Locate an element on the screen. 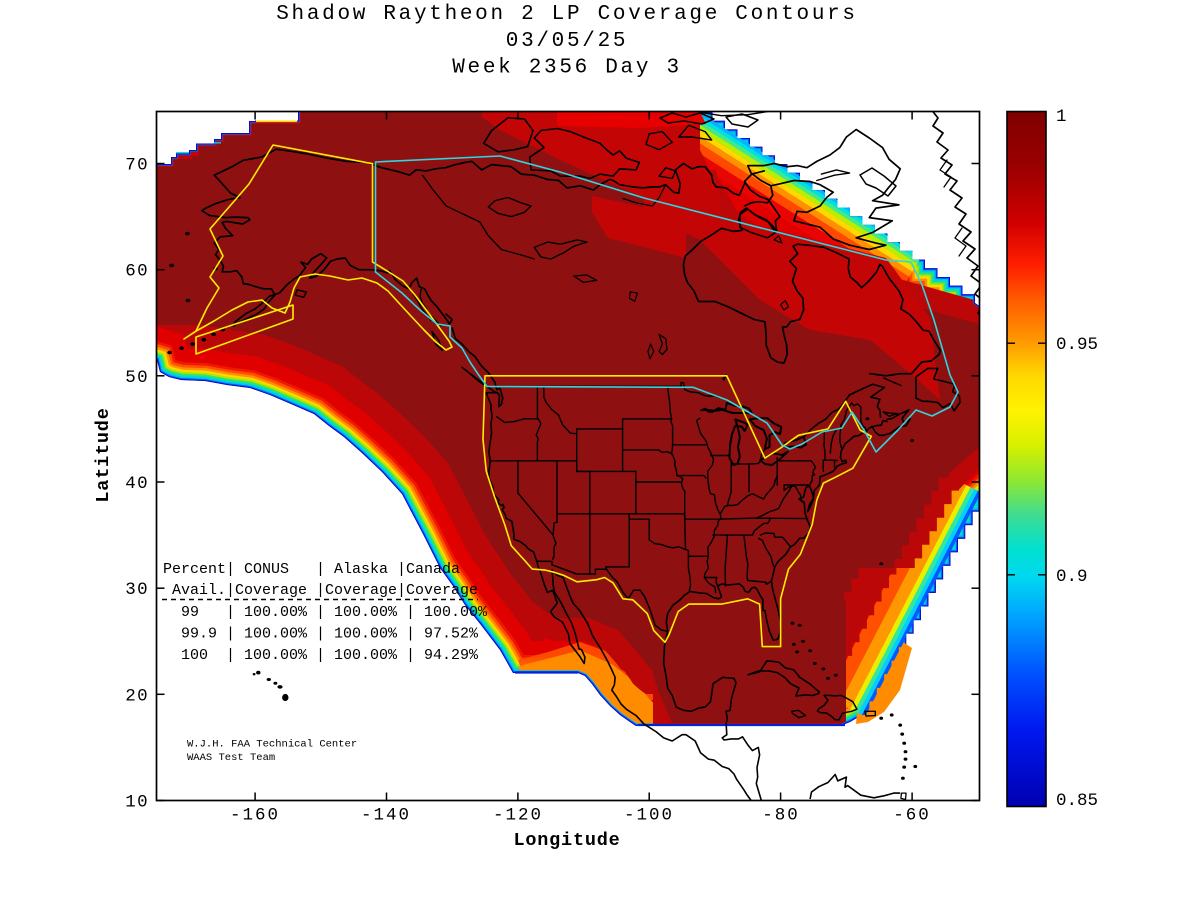 This screenshot has height=900, width=1200. svg-text: Latitude is located at coordinates (103, 454).